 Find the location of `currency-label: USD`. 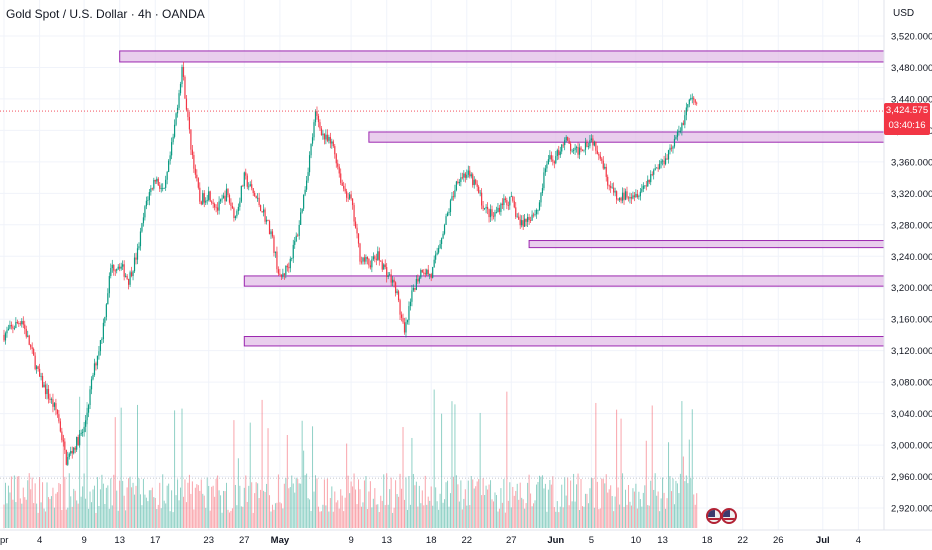

currency-label: USD is located at coordinates (904, 13).